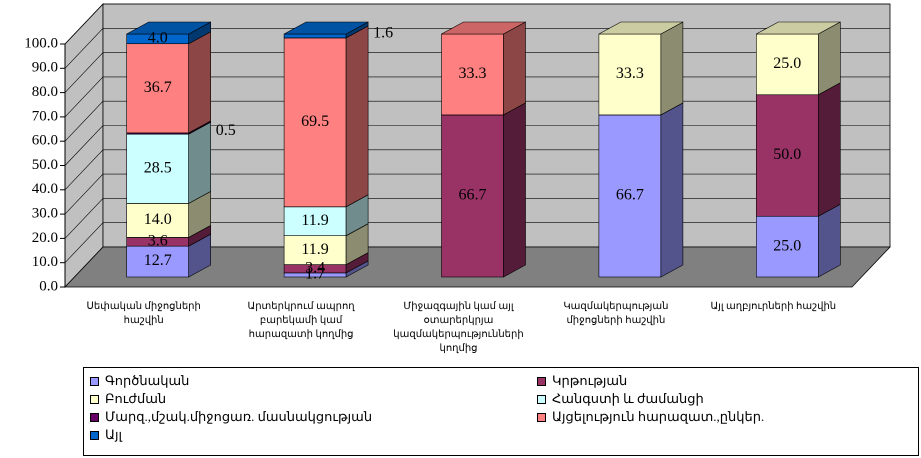  Describe the element at coordinates (143, 313) in the screenshot. I see `x-tick-label: Սեփական միջոցների հաշվին` at that location.